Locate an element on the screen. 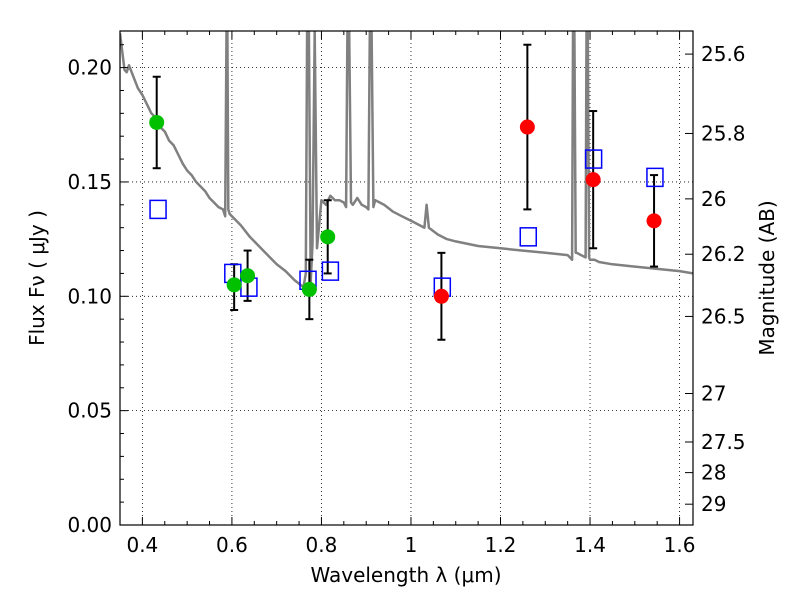  y-tick-label: 0.00 is located at coordinates (89, 525).